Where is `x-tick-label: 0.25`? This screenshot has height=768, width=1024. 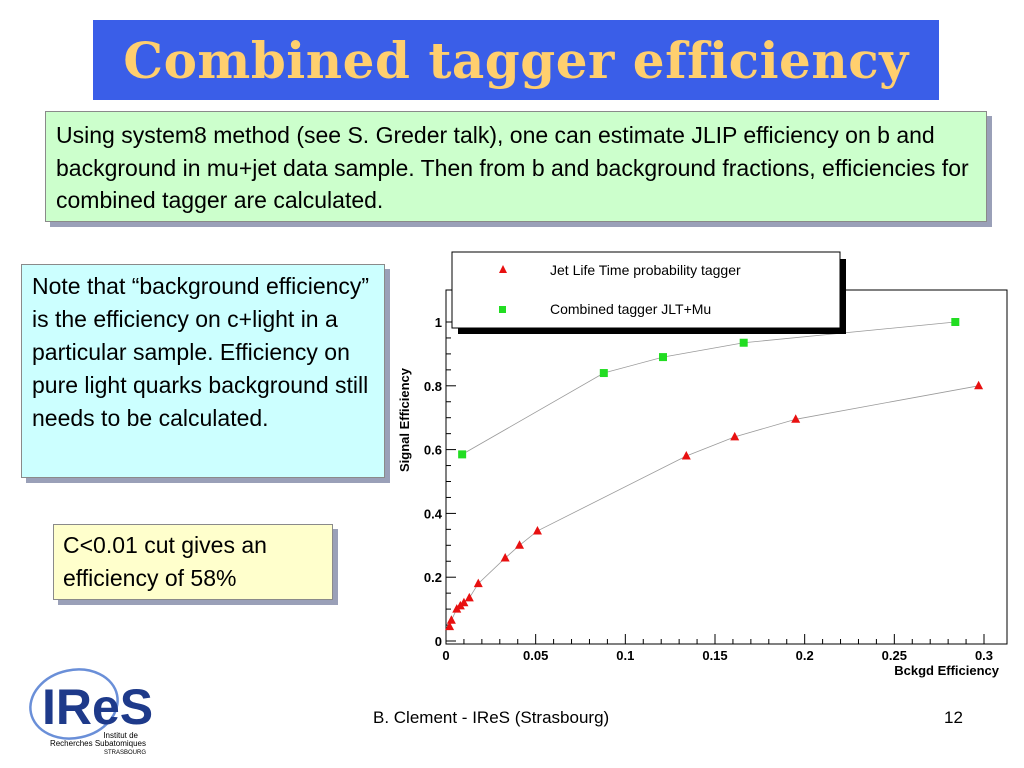 x-tick-label: 0.25 is located at coordinates (894, 655).